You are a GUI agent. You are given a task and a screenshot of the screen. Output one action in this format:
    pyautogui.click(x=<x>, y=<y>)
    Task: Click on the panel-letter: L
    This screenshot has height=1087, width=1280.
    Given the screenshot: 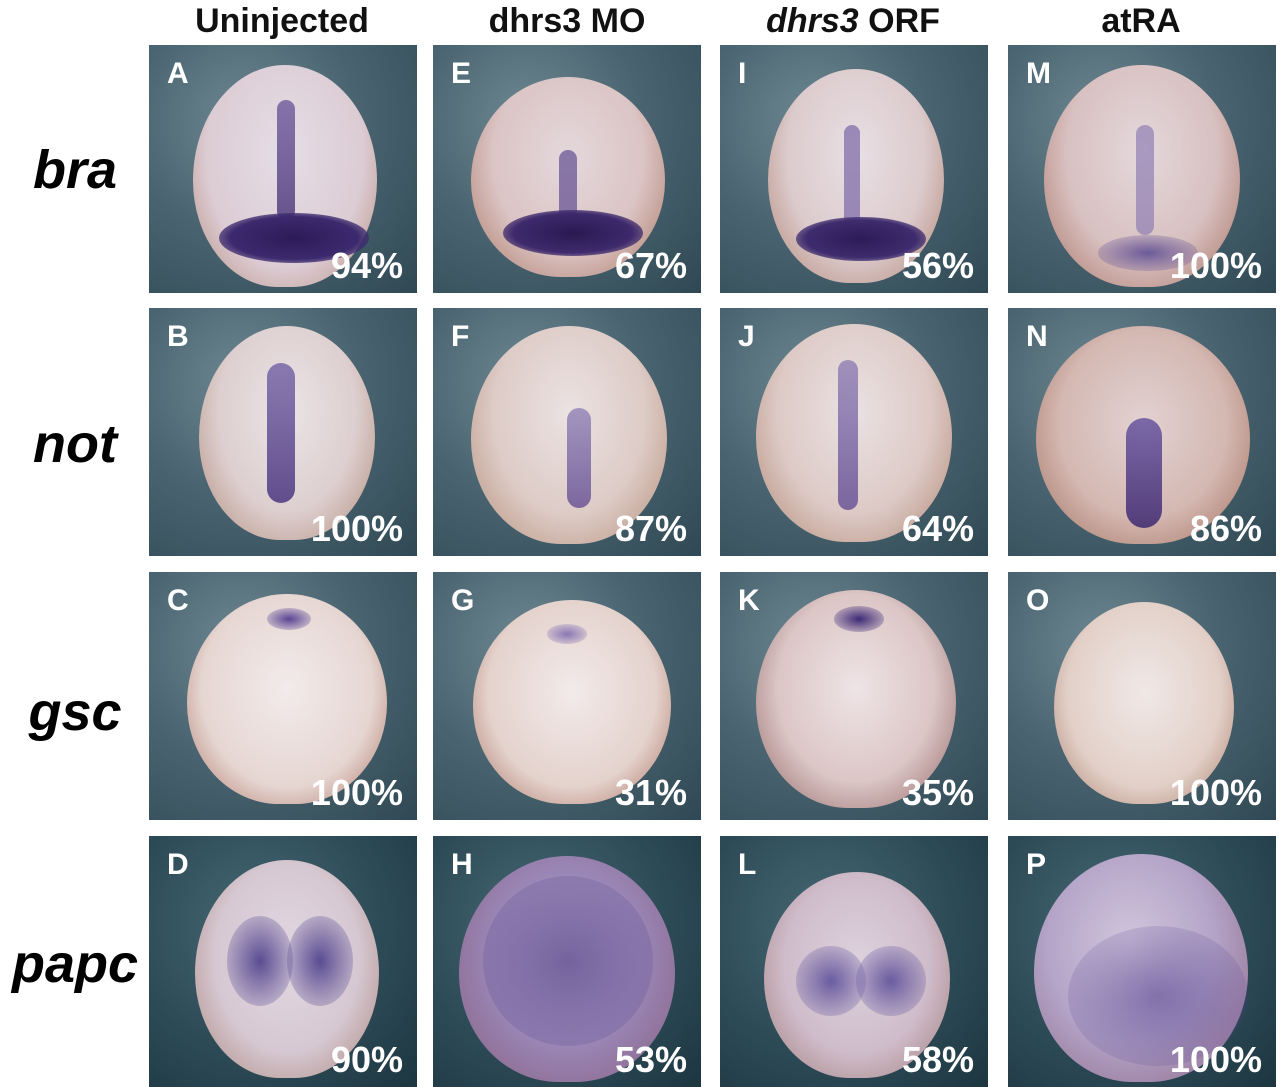 What is the action you would take?
    pyautogui.click(x=747, y=864)
    